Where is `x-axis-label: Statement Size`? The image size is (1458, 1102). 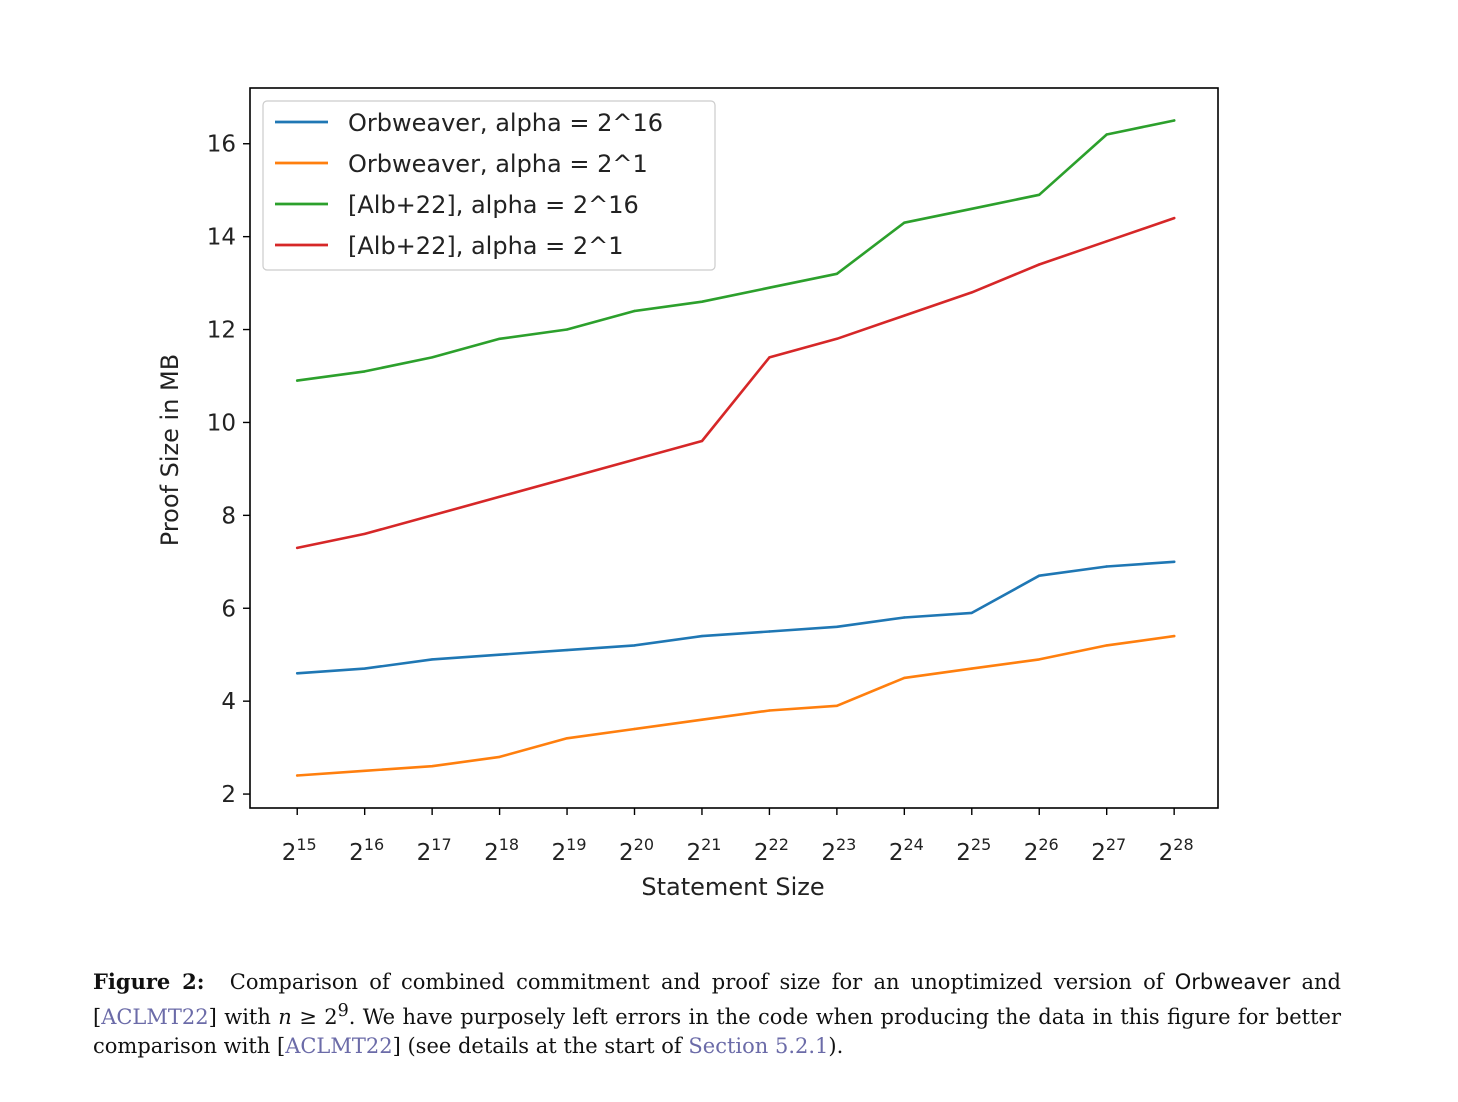
x-axis-label: Statement Size is located at coordinates (732, 887).